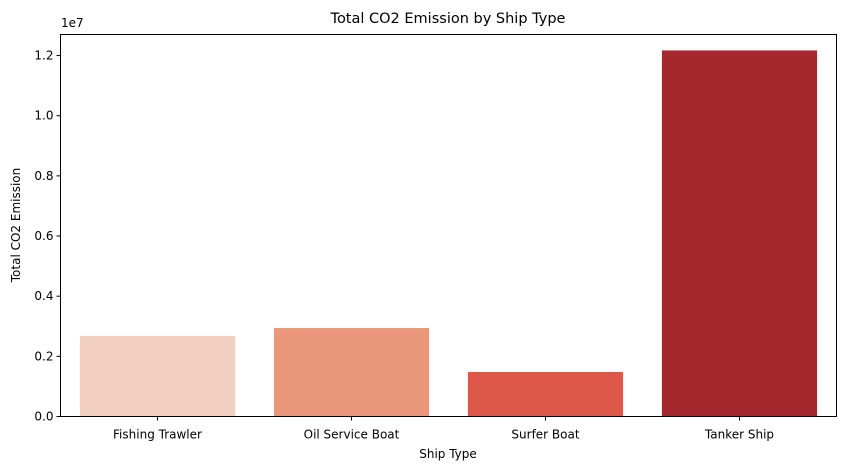 The image size is (846, 470). Describe the element at coordinates (16, 226) in the screenshot. I see `y-axis-label: Total CO2 Emission` at that location.